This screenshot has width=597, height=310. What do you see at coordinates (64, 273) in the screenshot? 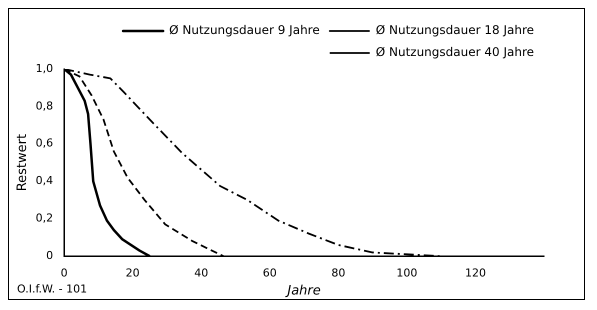
I see `x-tick-label: 0` at bounding box center [64, 273].